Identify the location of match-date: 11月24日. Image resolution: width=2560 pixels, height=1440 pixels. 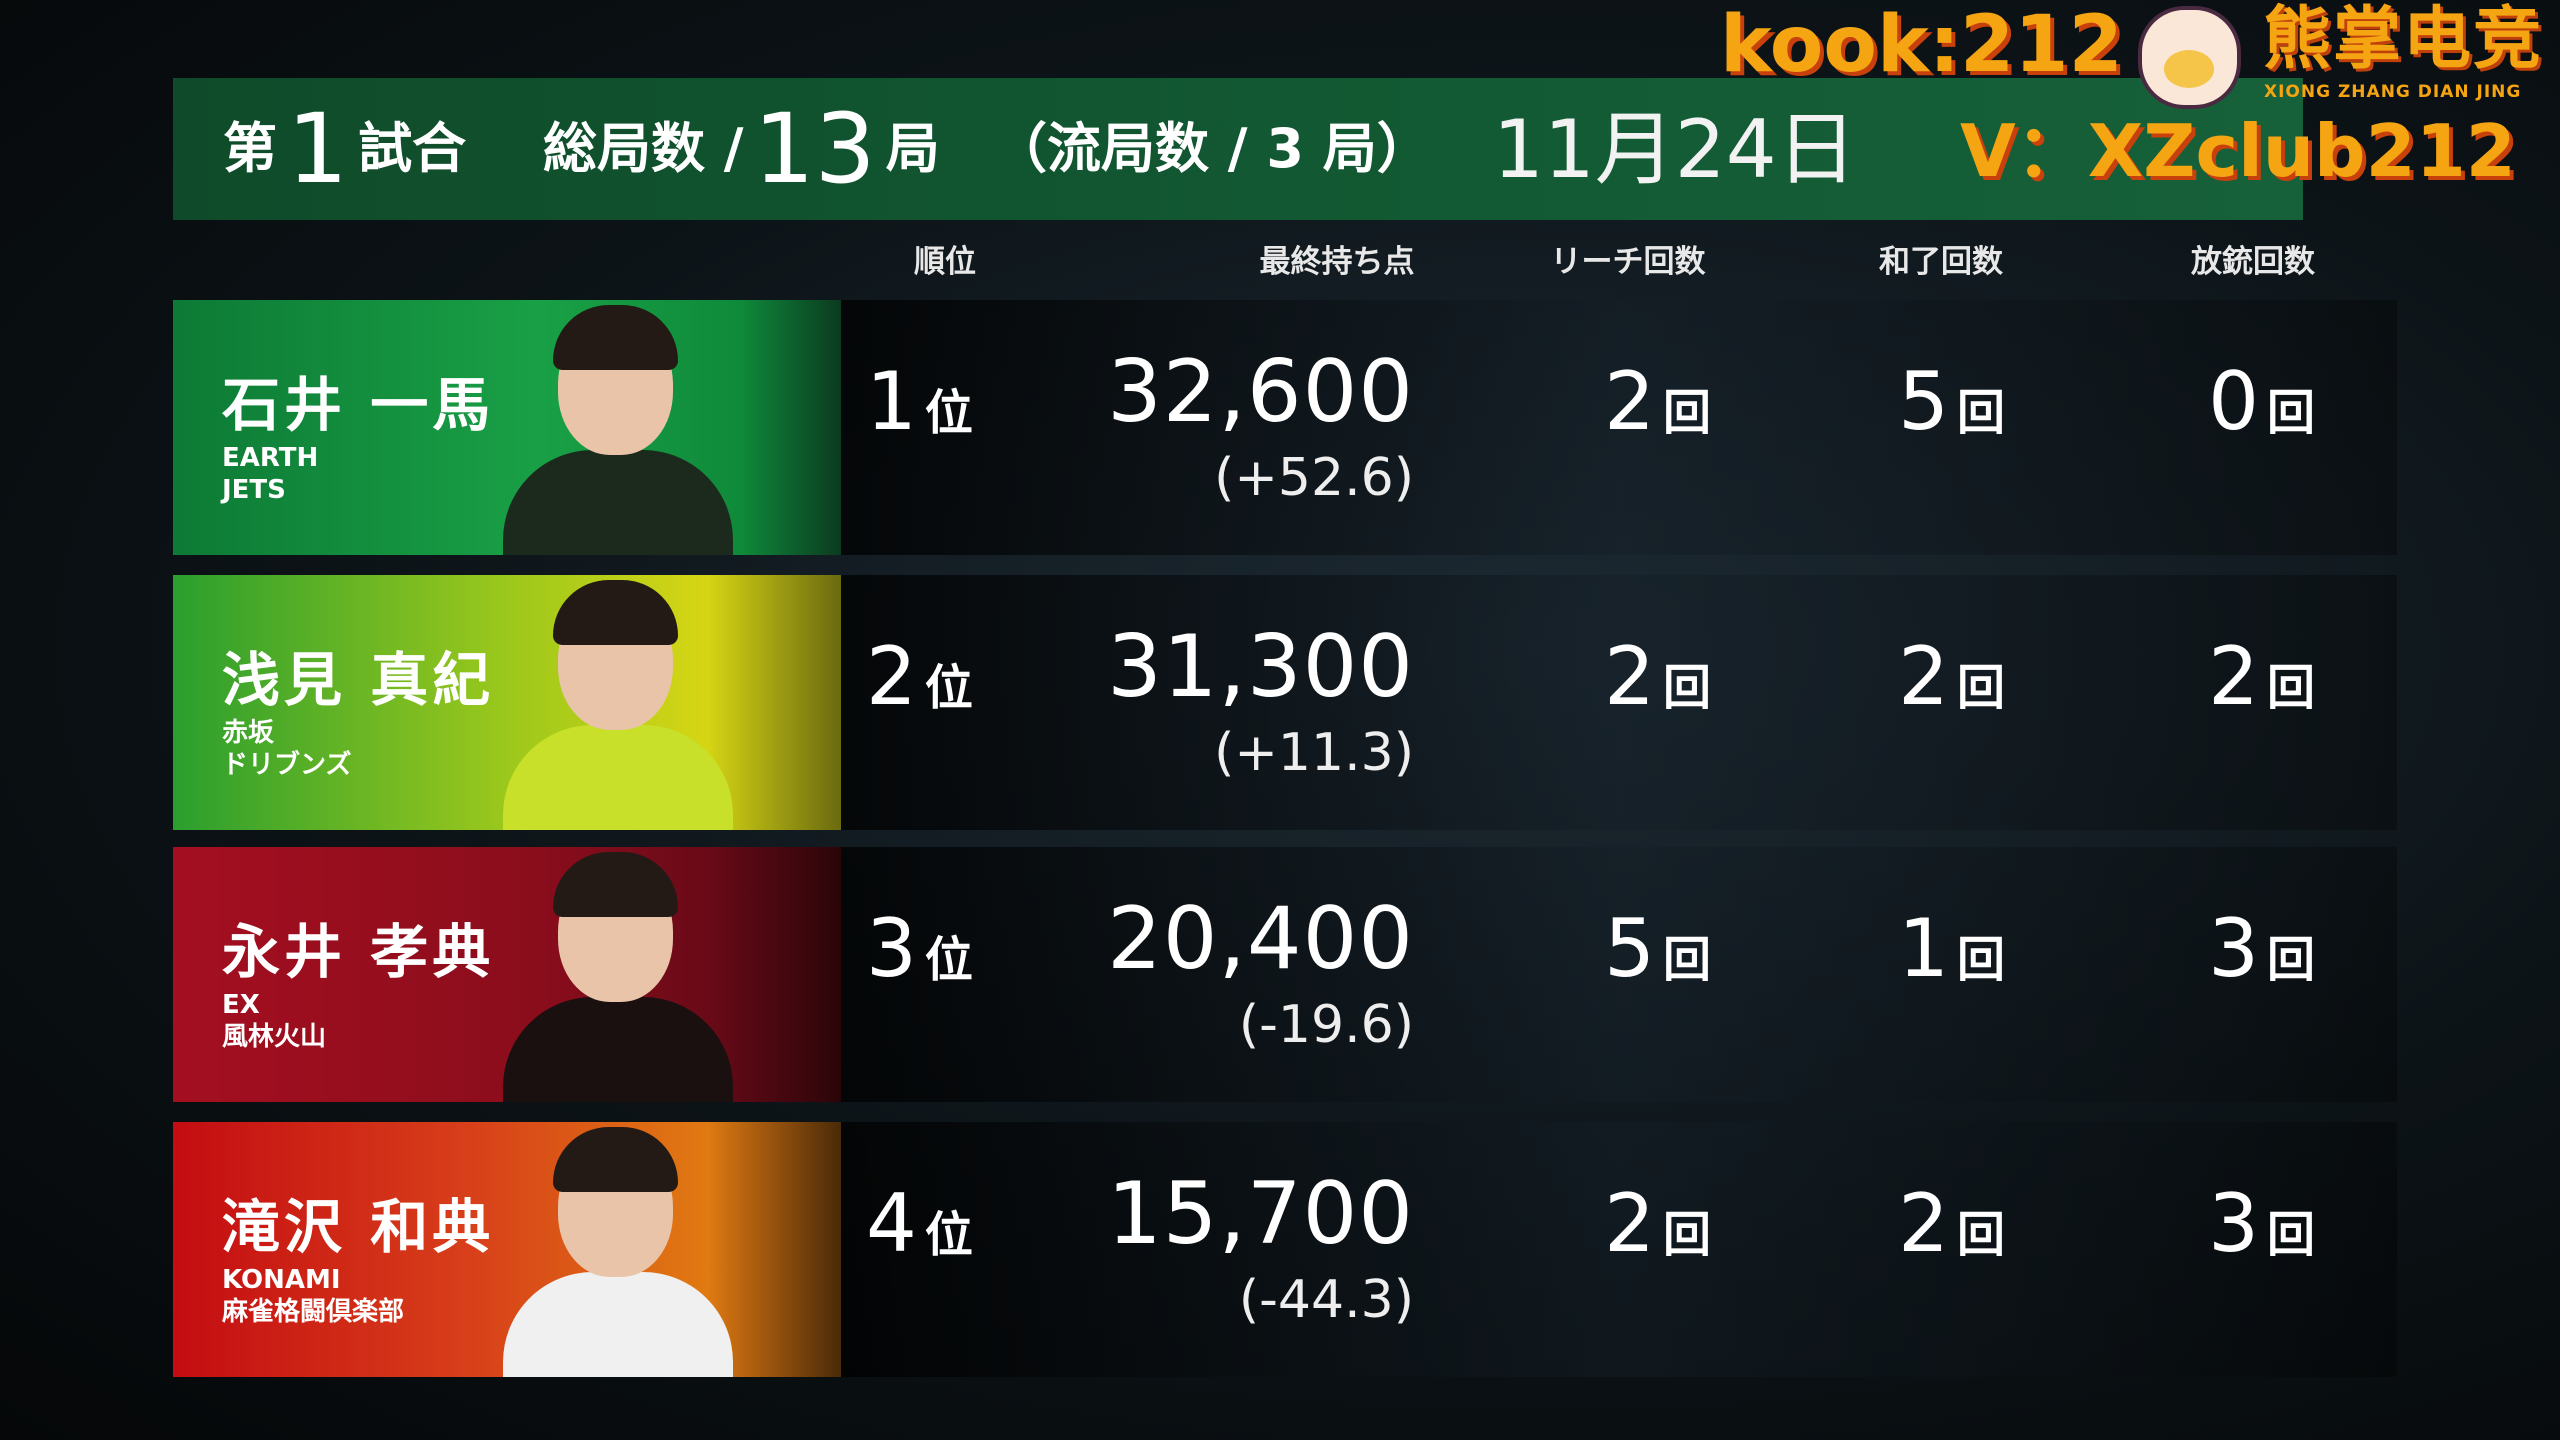
(1675, 149).